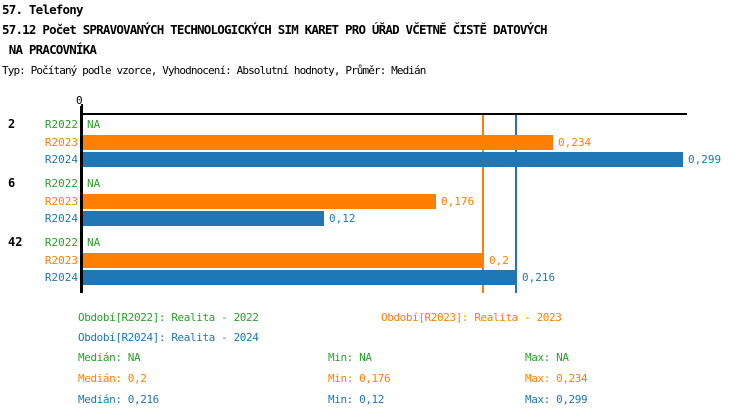  I want to click on series-label-r2023-2: R2023, so click(61, 142).